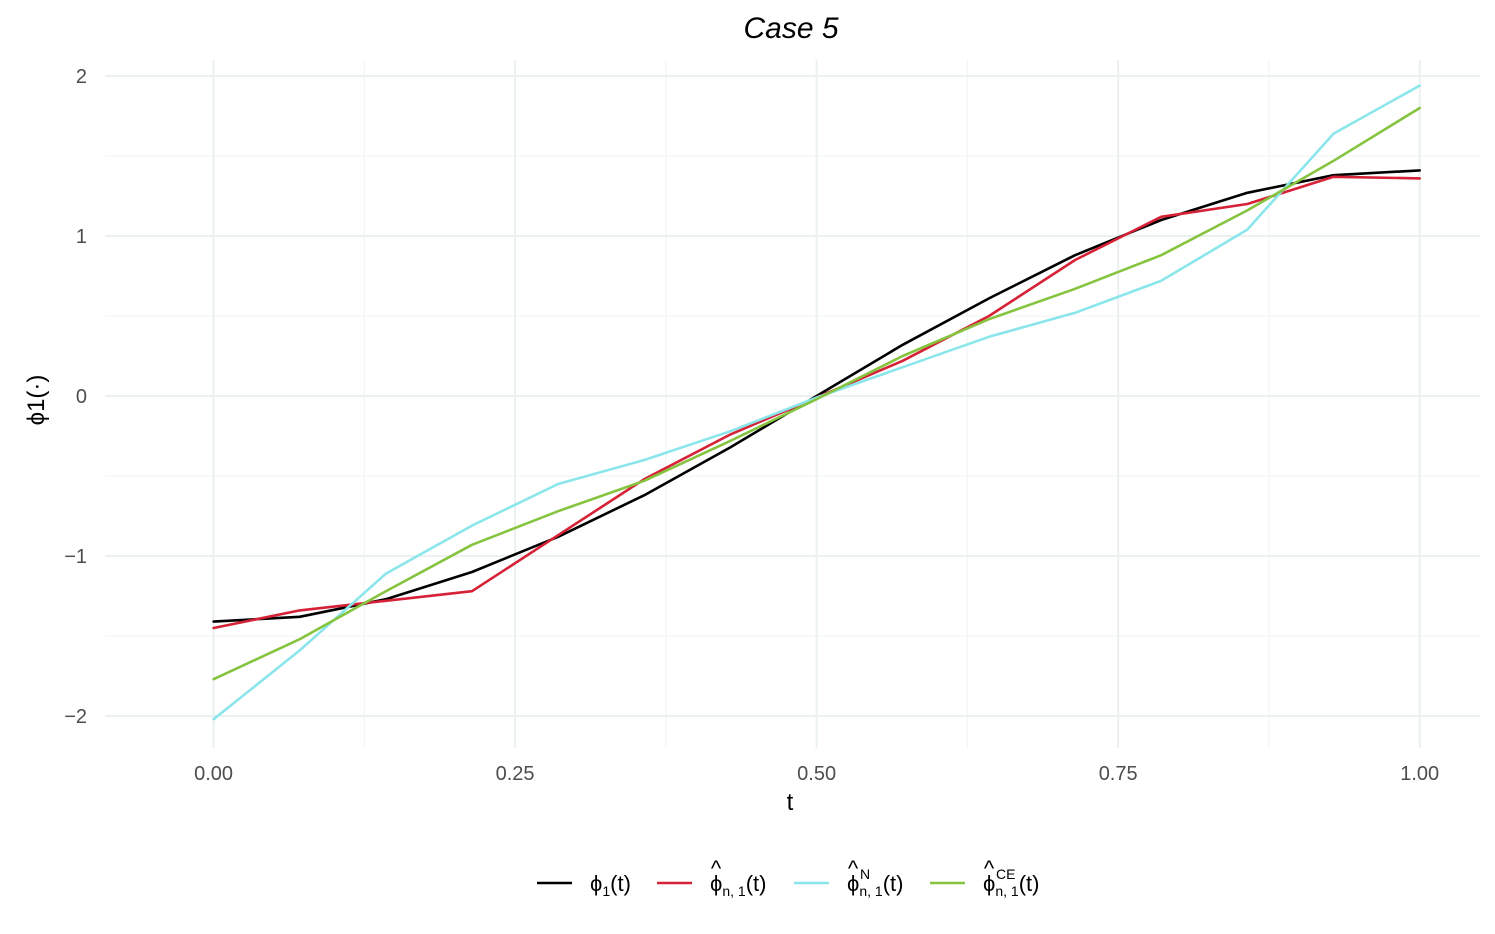  What do you see at coordinates (81, 77) in the screenshot?
I see `y-tick-label: 2` at bounding box center [81, 77].